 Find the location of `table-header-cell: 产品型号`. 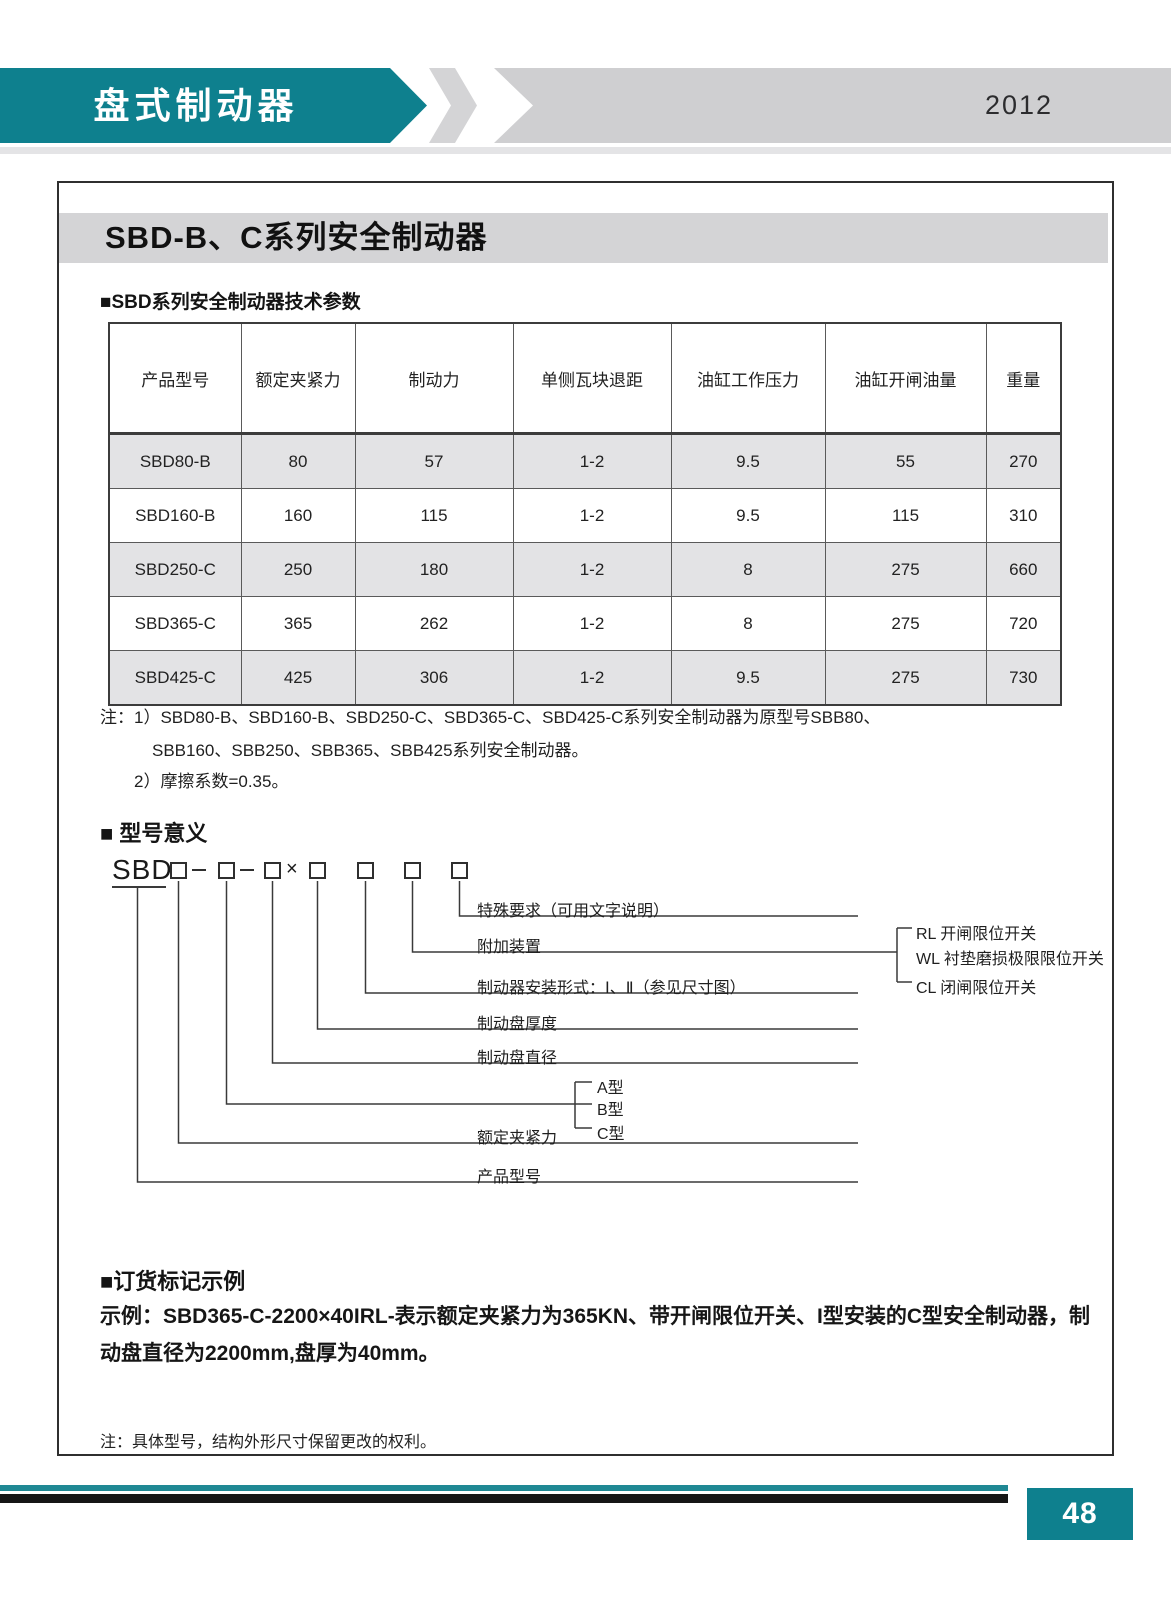

table-header-cell: 产品型号 is located at coordinates (175, 378).